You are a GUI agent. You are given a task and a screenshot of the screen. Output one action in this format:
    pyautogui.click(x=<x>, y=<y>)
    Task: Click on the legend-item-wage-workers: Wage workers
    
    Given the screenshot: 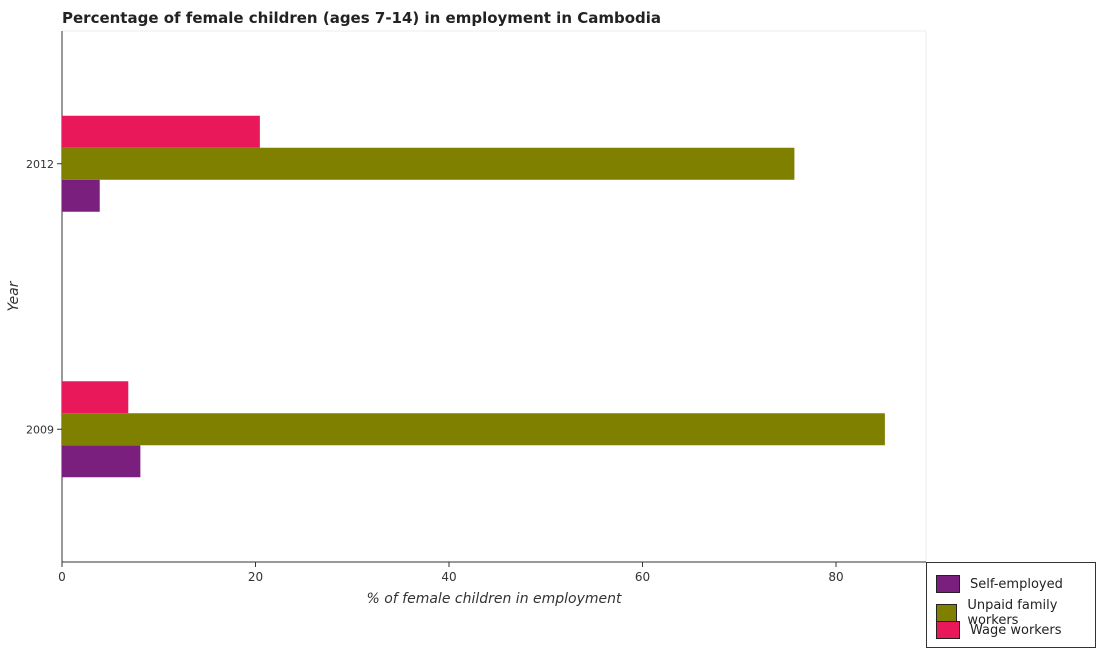 What is the action you would take?
    pyautogui.click(x=998, y=630)
    